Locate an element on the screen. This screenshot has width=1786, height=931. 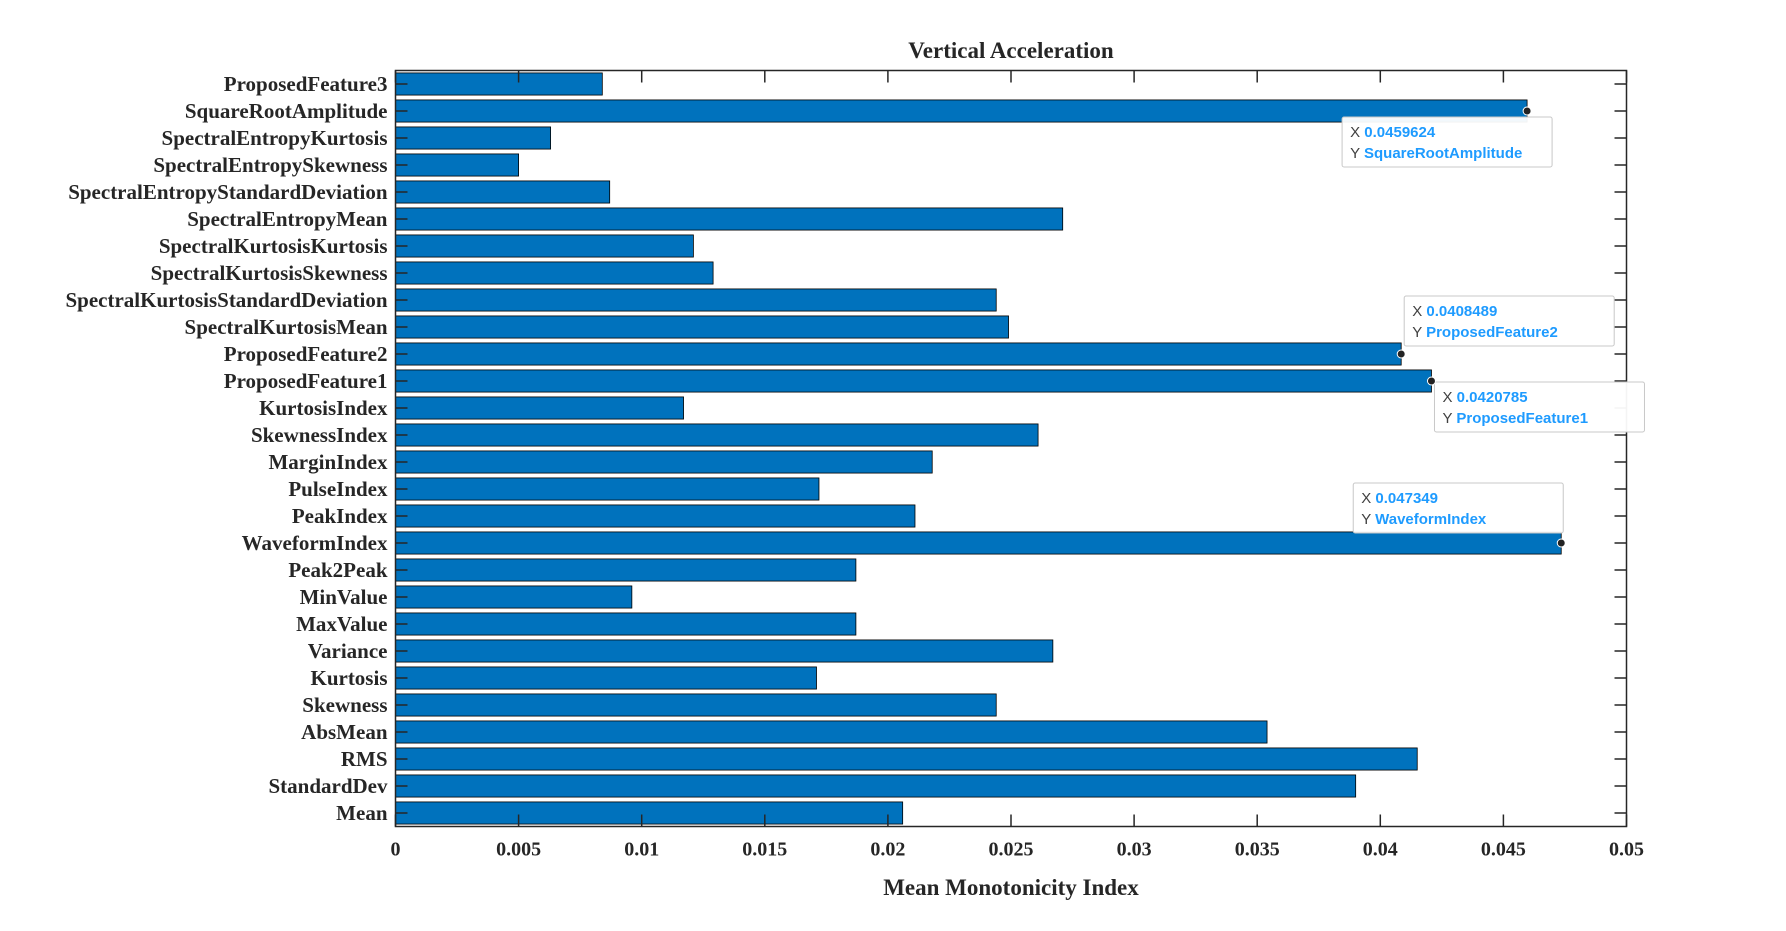
bar-kurtosis is located at coordinates (606, 678).